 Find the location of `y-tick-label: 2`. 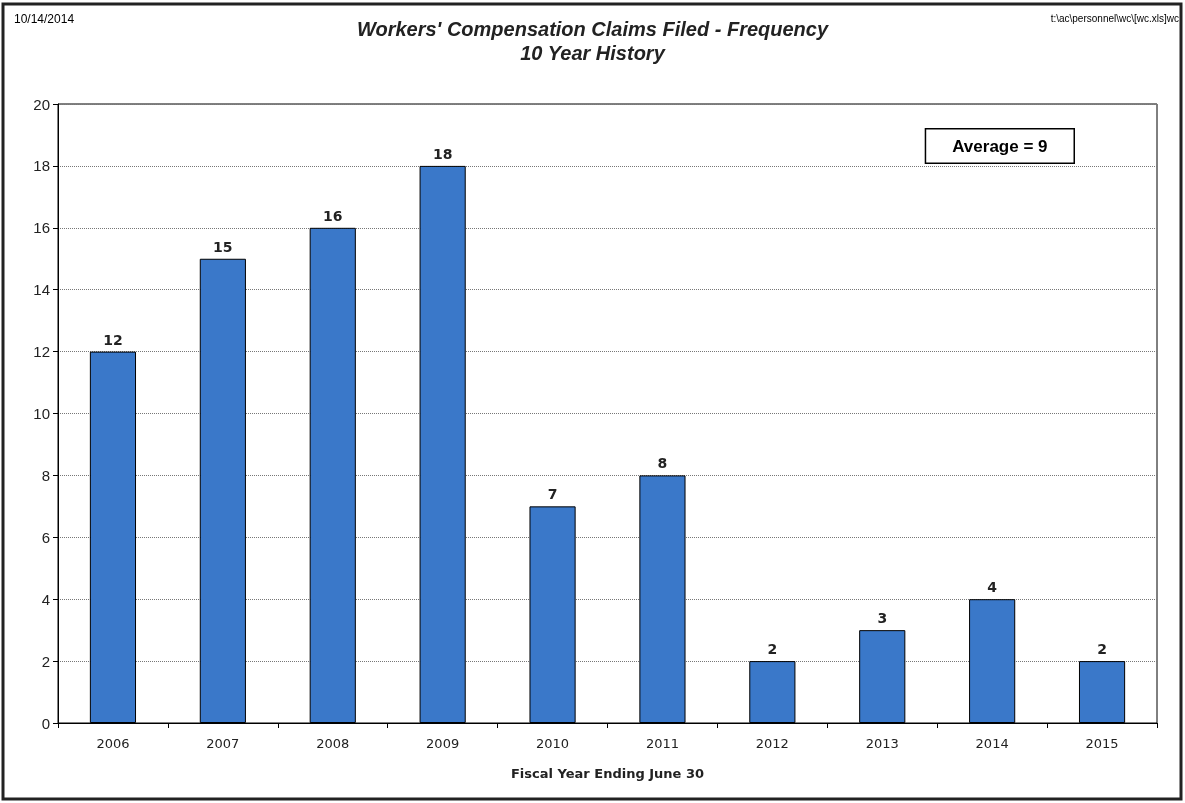

y-tick-label: 2 is located at coordinates (45, 661).